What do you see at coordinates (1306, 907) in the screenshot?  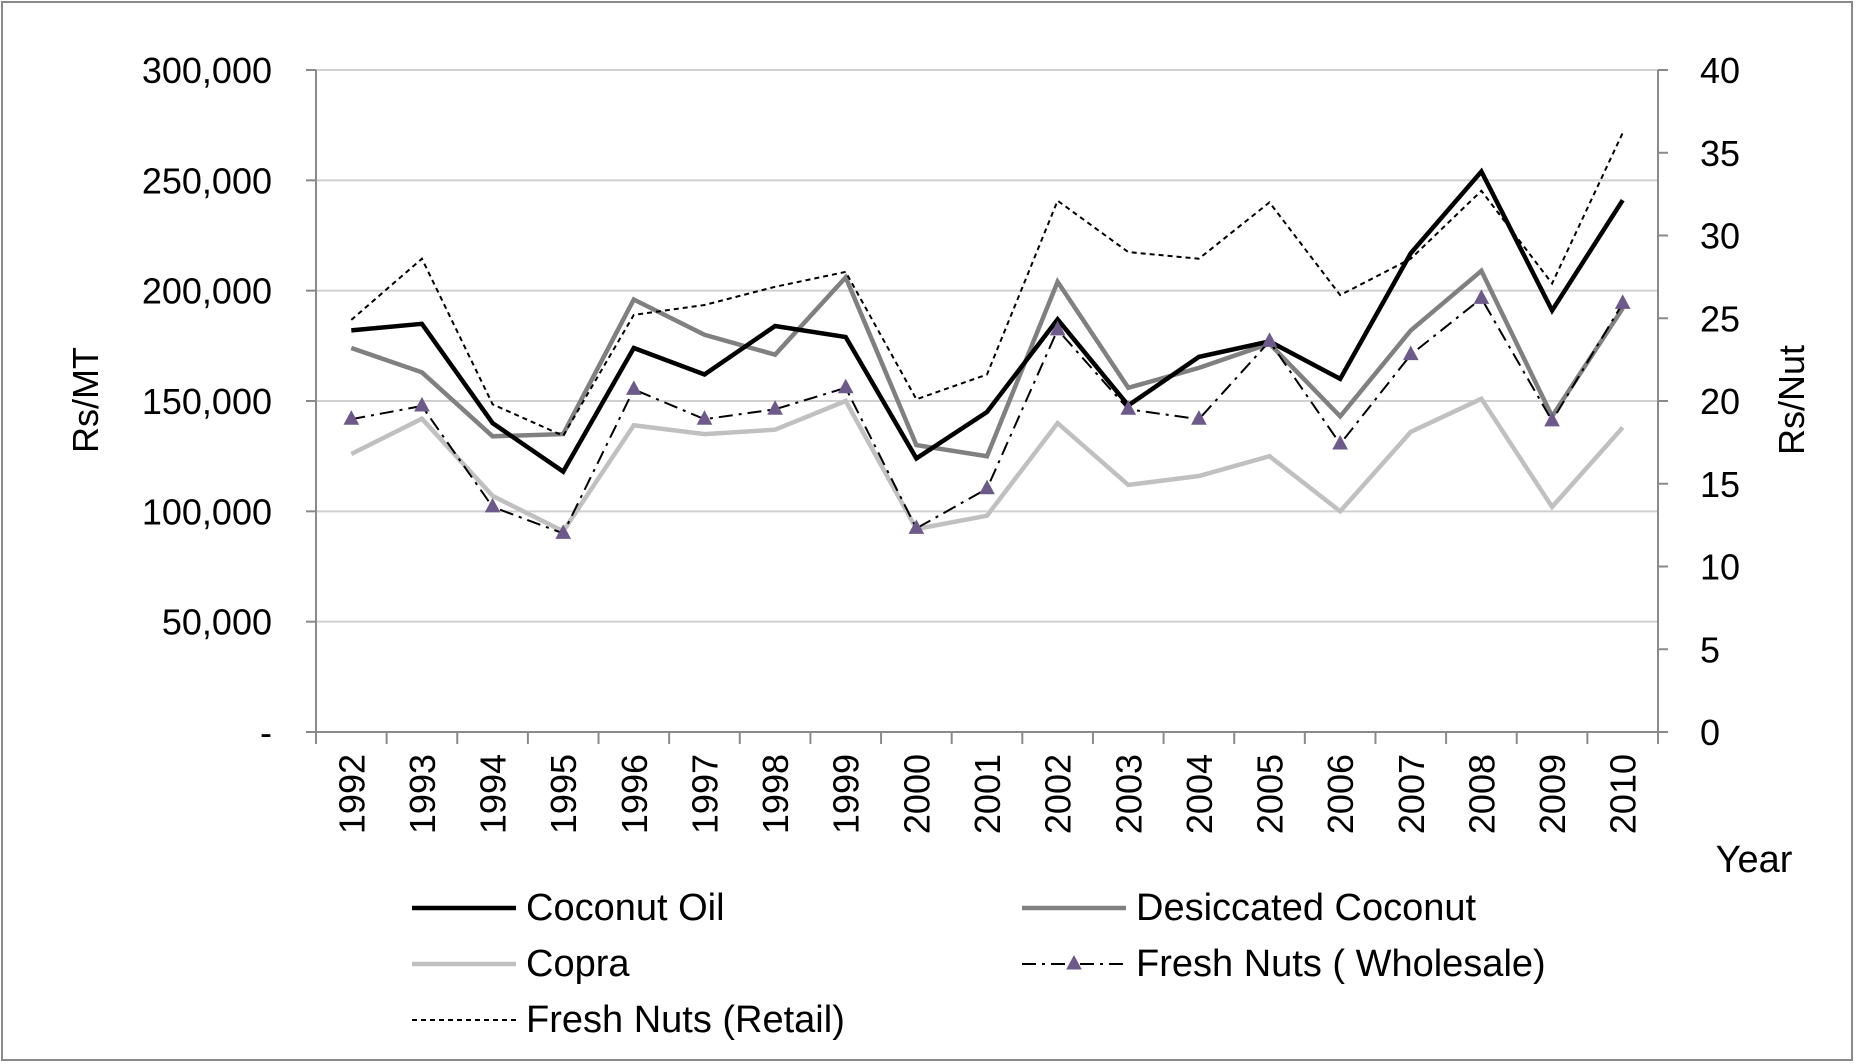 I see `legend-label: Desiccated Coconut` at bounding box center [1306, 907].